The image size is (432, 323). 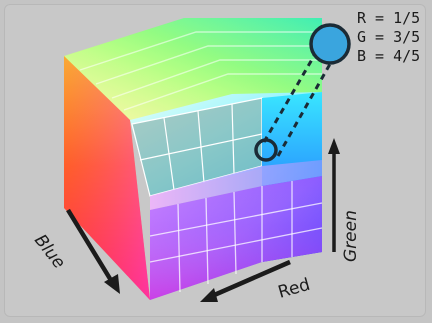 I want to click on projection-lines, so click(x=297, y=106).